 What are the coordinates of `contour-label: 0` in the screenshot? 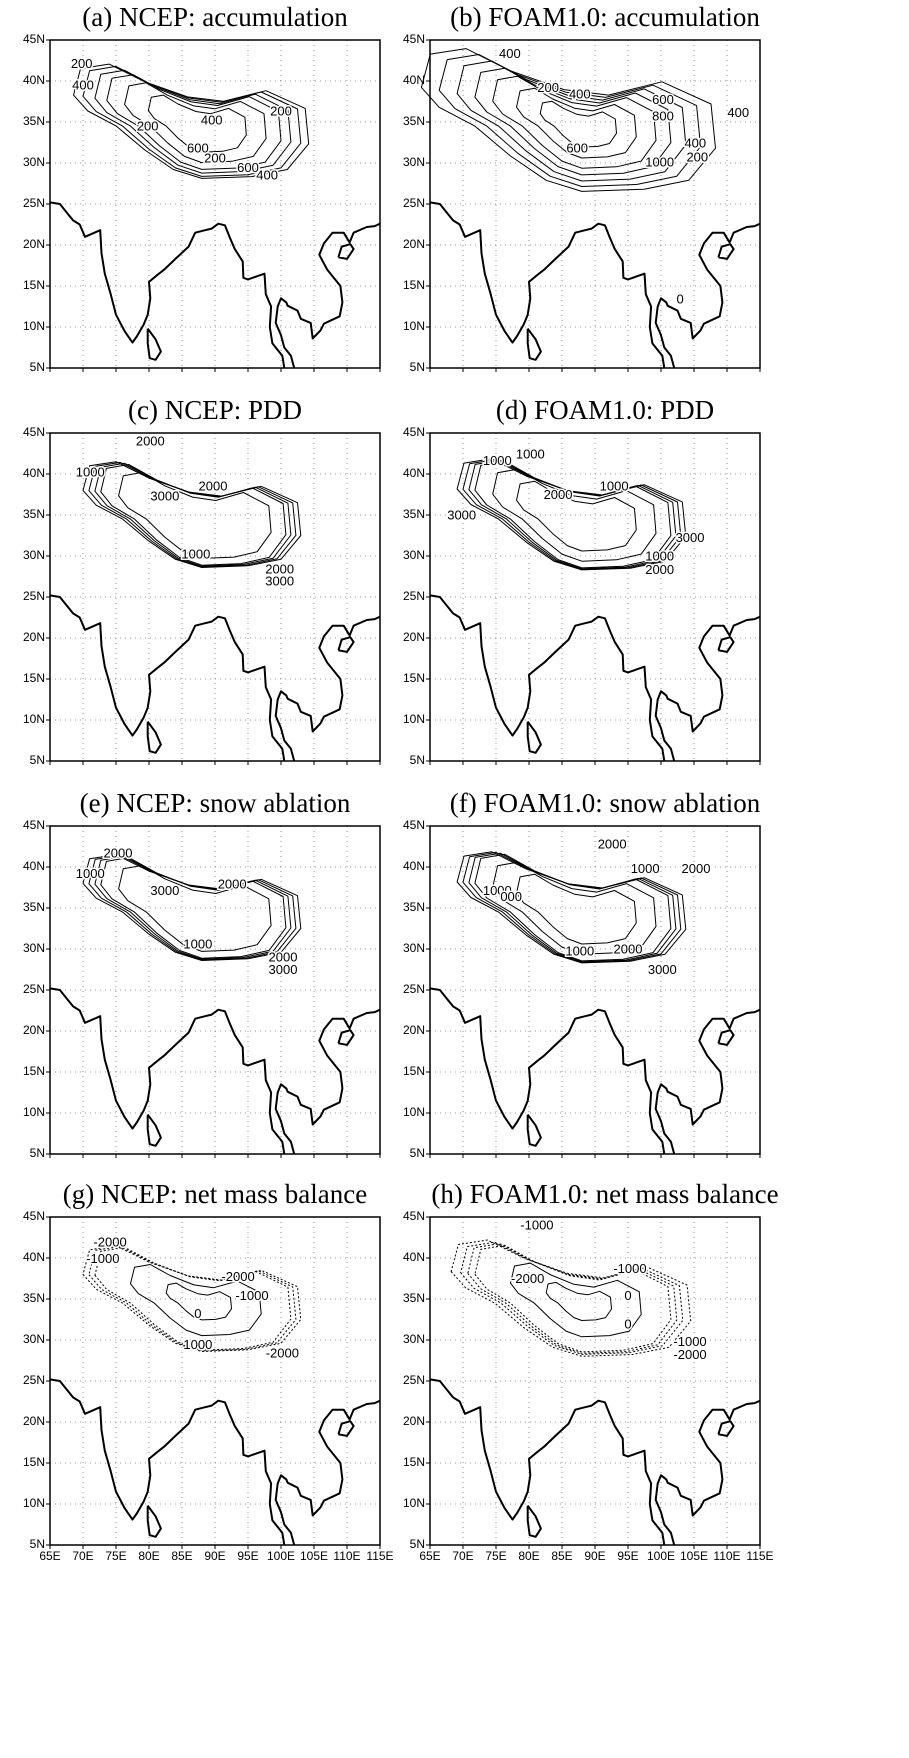 It's located at (680, 298).